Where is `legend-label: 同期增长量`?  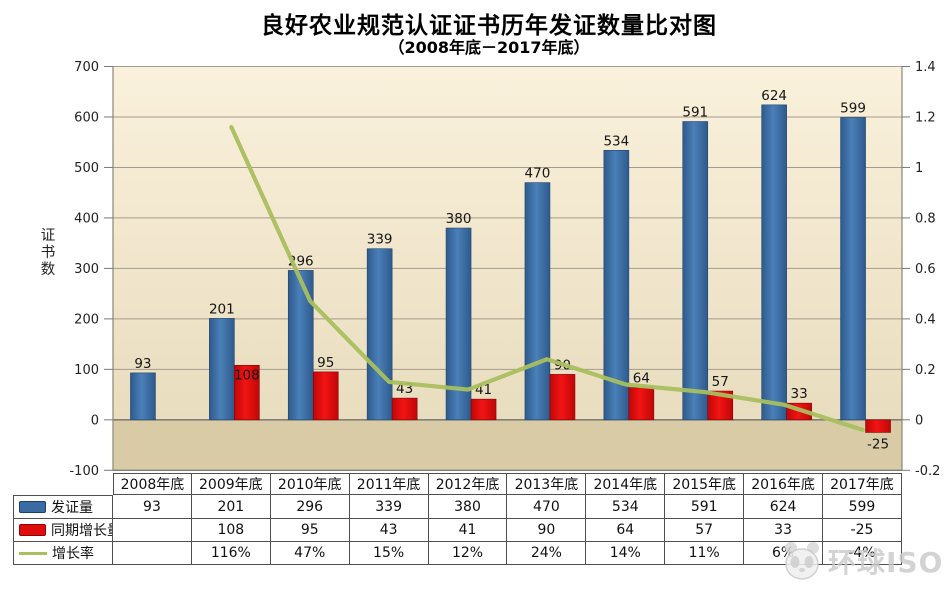 legend-label: 同期增长量 is located at coordinates (81, 531).